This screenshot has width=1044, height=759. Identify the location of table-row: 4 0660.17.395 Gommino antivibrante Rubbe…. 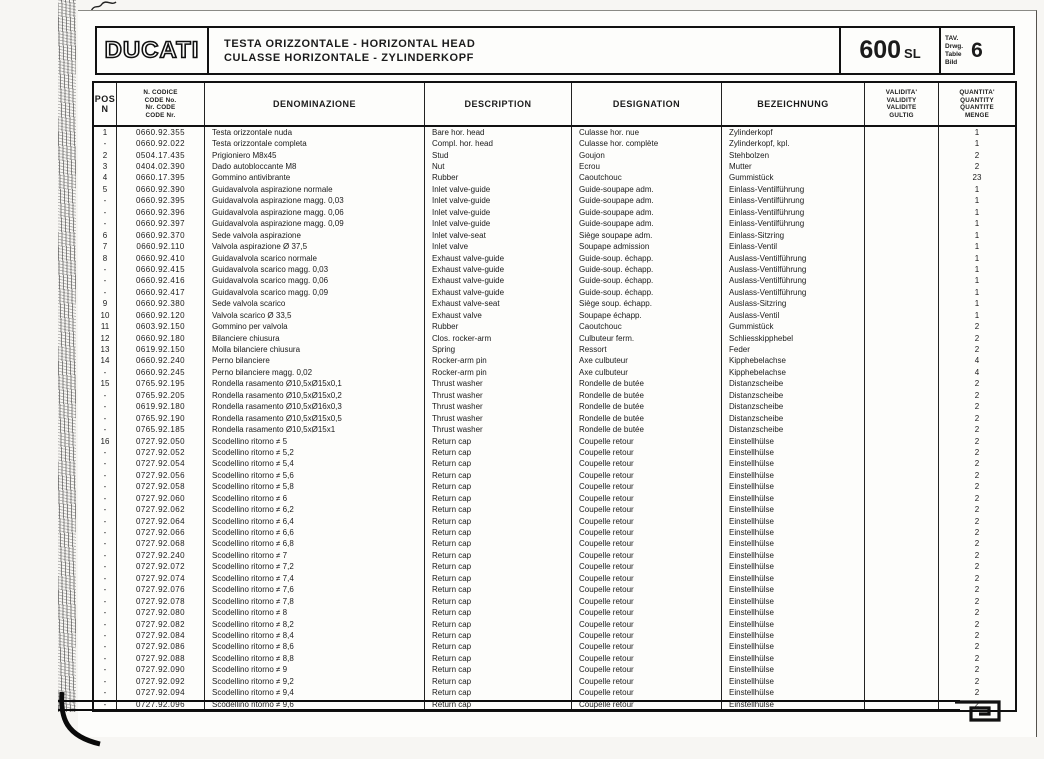
(554, 178).